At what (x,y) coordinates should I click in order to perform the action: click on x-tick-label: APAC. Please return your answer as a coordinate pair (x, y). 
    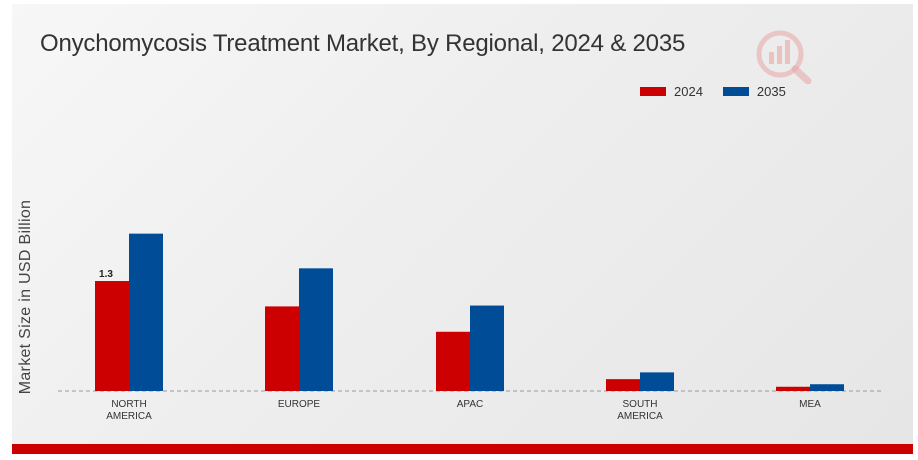
    Looking at the image, I should click on (470, 404).